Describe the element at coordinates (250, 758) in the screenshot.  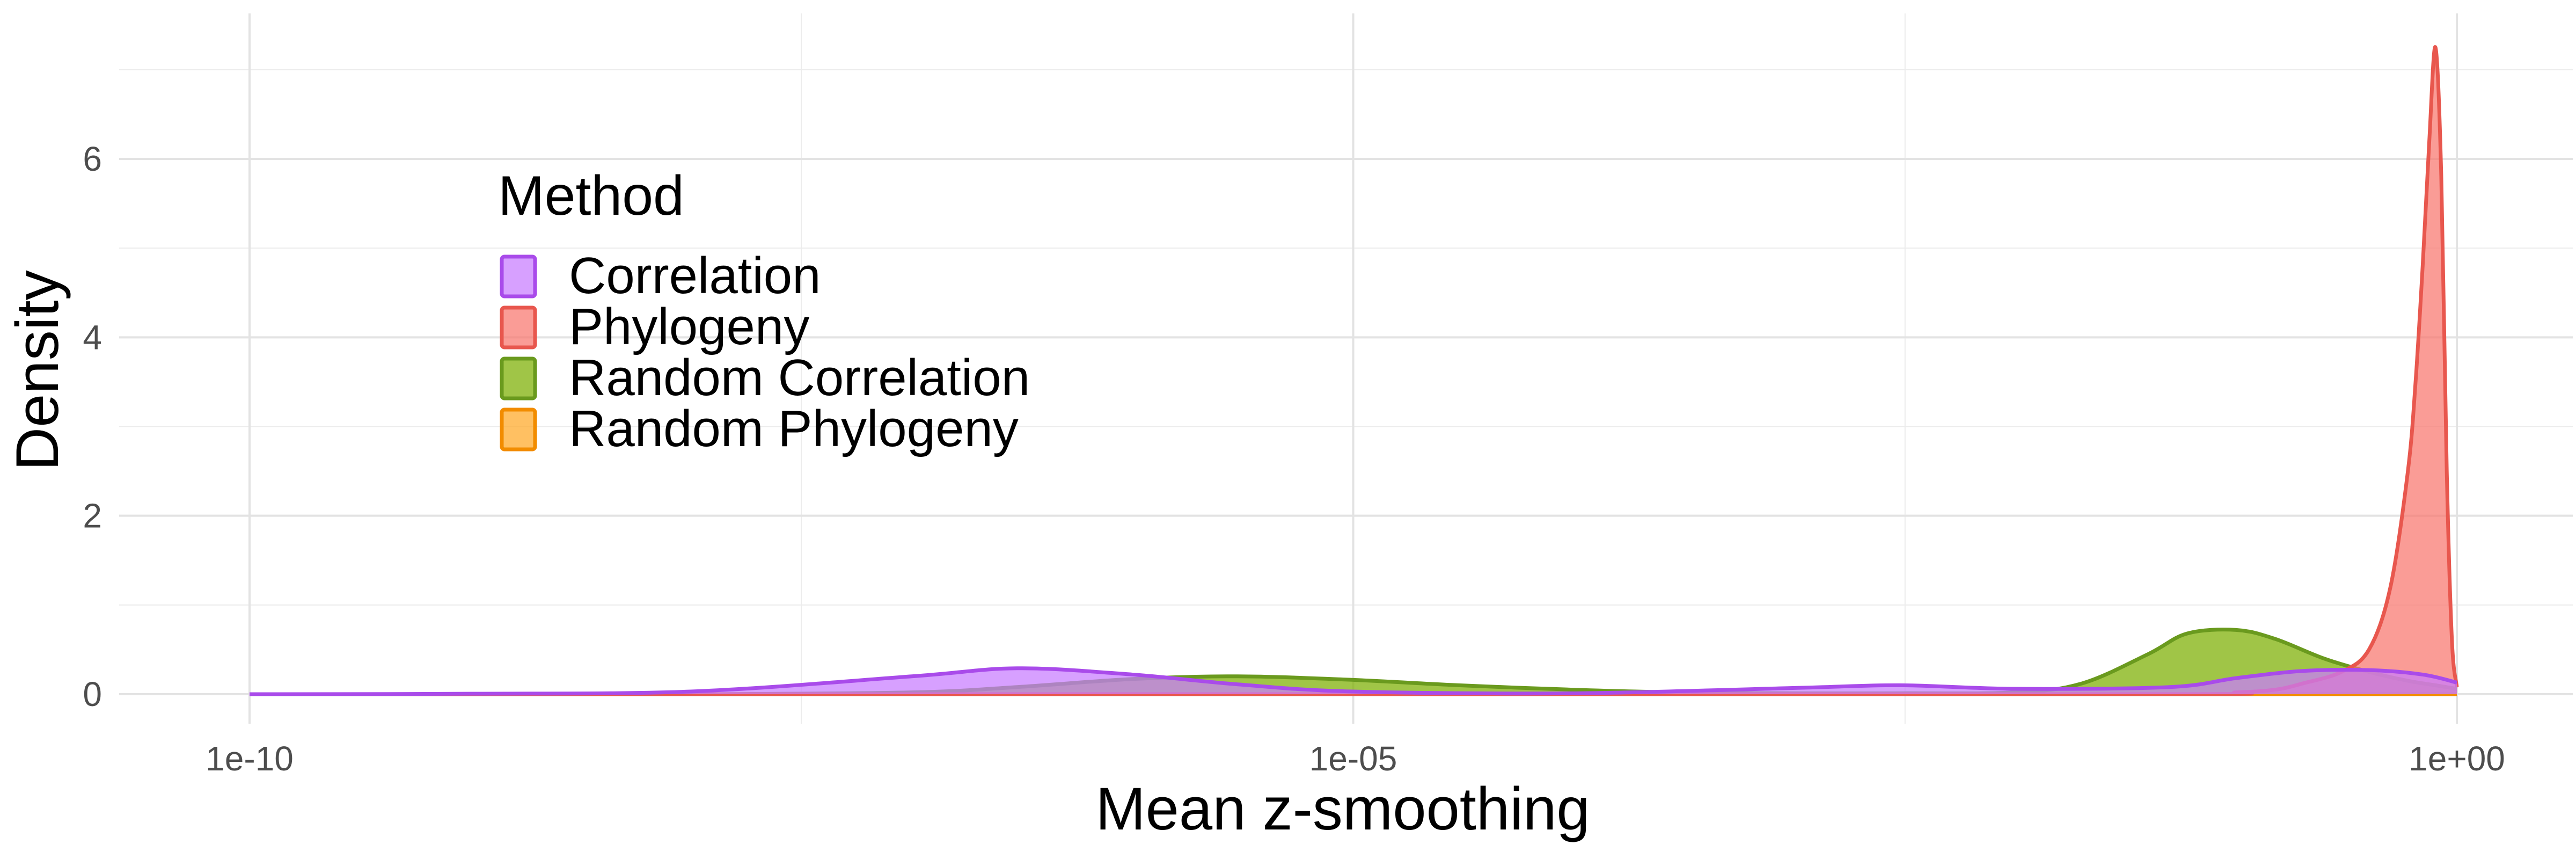
I see `x-tick-label: 1e-10` at that location.